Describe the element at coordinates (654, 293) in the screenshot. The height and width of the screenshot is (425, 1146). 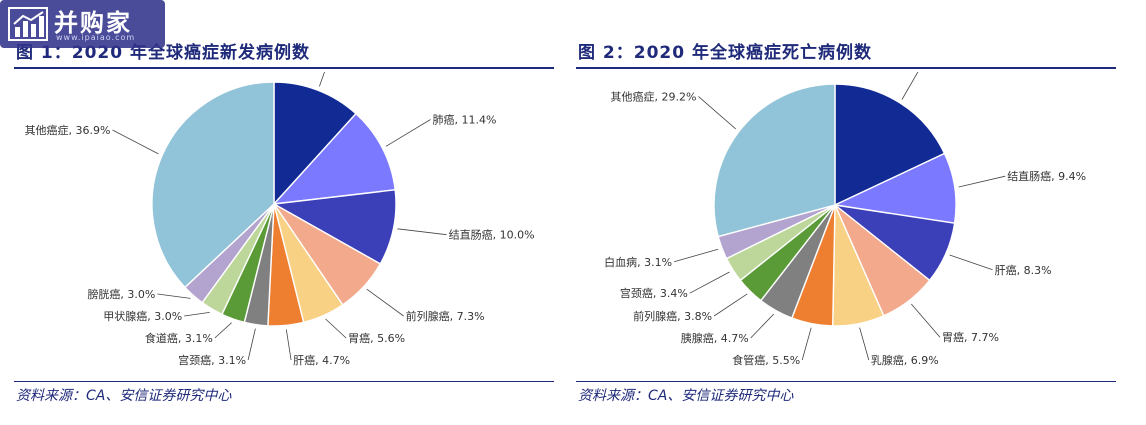
I see `slice-label: 宫颈癌, 3.4%` at that location.